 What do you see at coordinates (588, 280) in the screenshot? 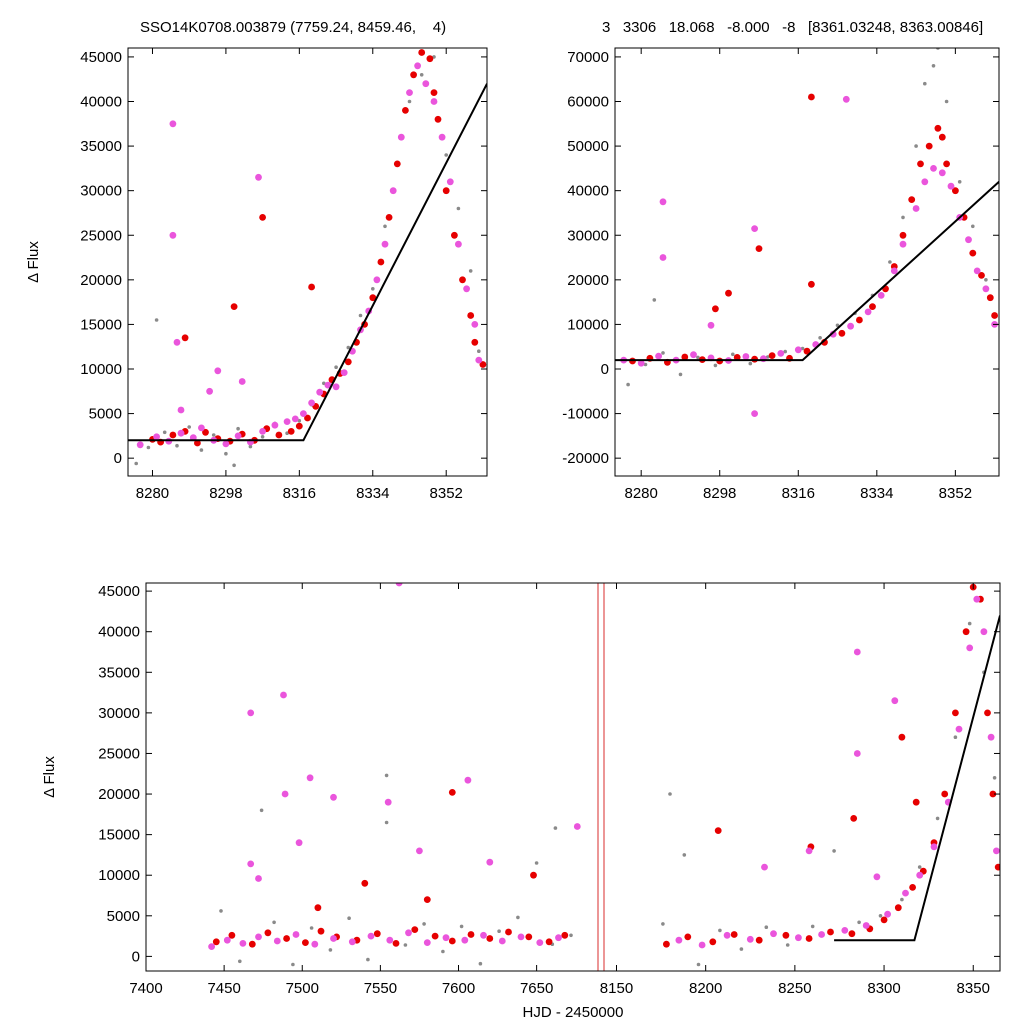
I see `y-tick-label: 20000` at bounding box center [588, 280].